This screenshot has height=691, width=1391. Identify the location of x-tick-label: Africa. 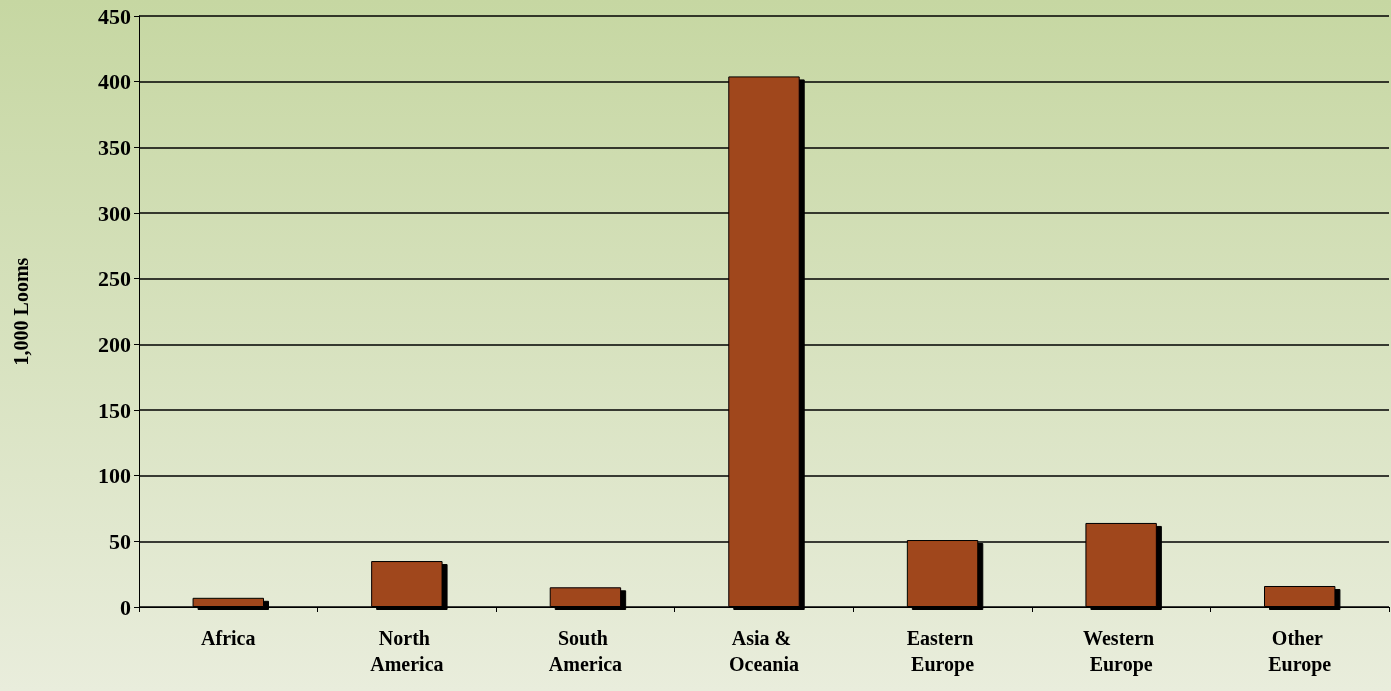
(228, 638).